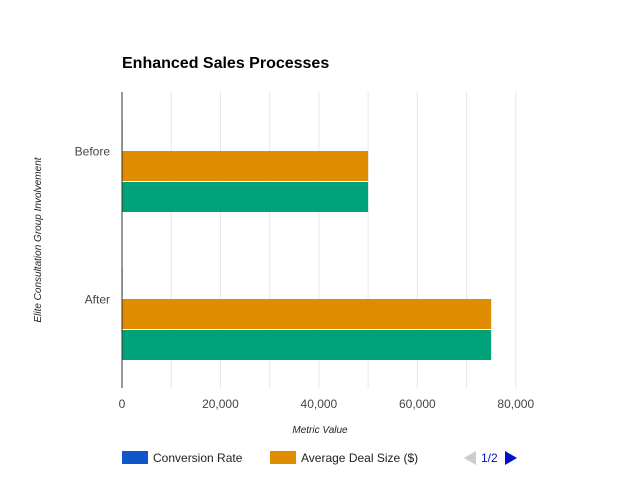  What do you see at coordinates (198, 458) in the screenshot?
I see `legend-label-conversion-rate: Conversion Rate` at bounding box center [198, 458].